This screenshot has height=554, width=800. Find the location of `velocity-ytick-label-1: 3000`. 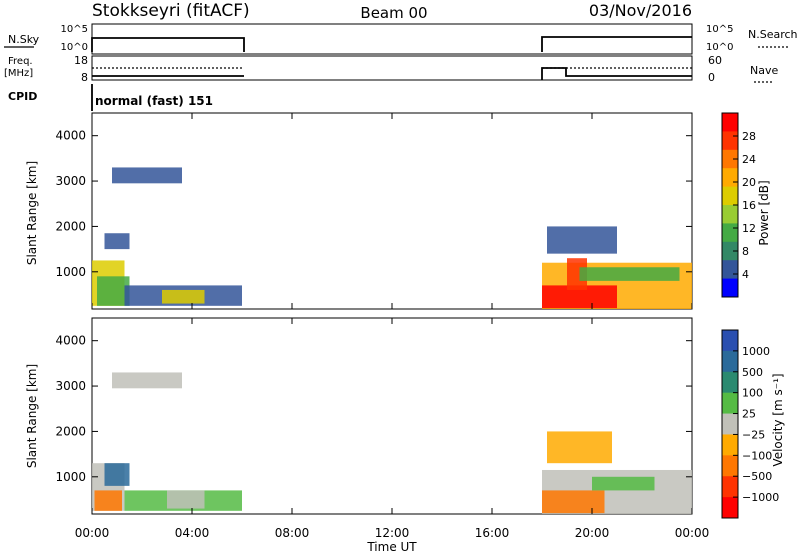

velocity-ytick-label-1: 3000 is located at coordinates (70, 386).